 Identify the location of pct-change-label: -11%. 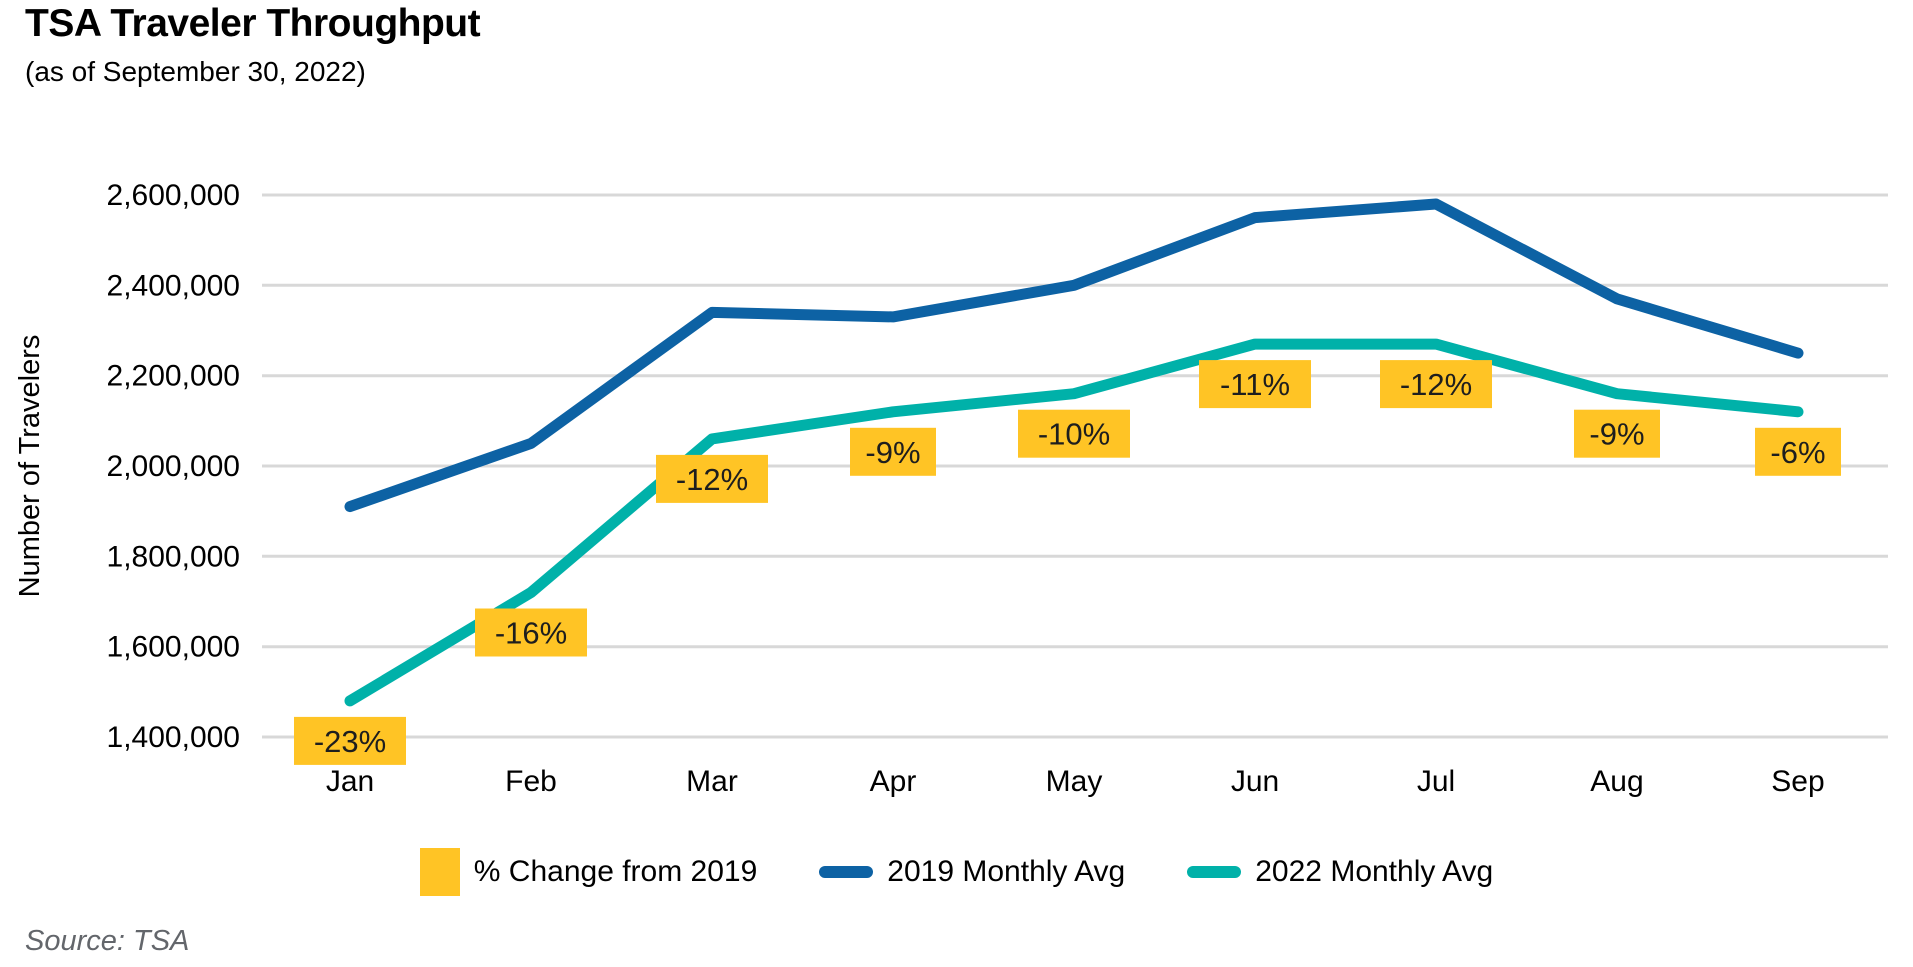
(1255, 384).